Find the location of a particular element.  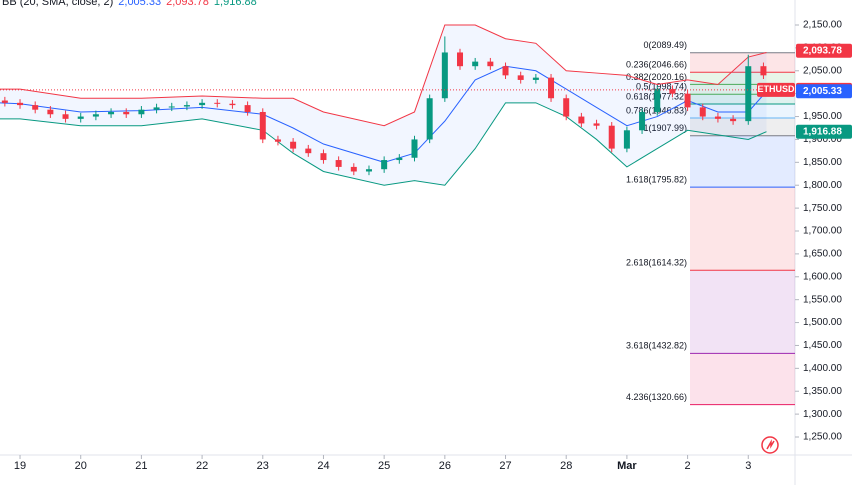

y-tick-label: 1,350.00 is located at coordinates (822, 391).